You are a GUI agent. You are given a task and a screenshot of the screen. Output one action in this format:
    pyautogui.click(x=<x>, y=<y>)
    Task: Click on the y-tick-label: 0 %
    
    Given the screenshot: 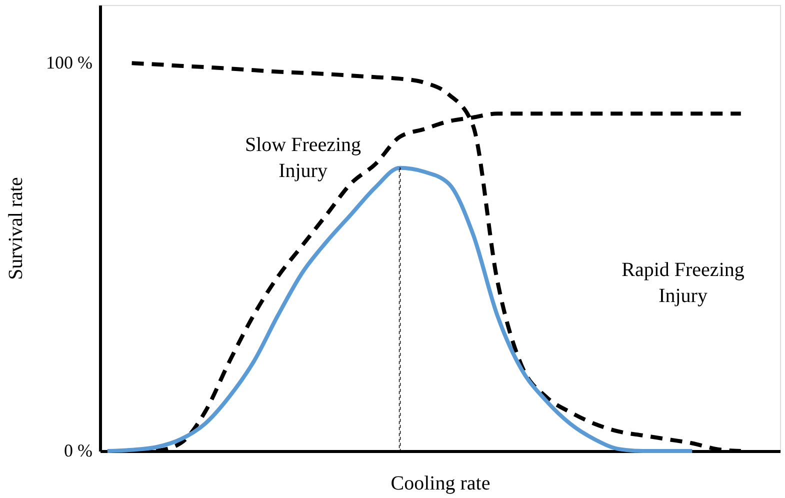 What is the action you would take?
    pyautogui.click(x=78, y=450)
    